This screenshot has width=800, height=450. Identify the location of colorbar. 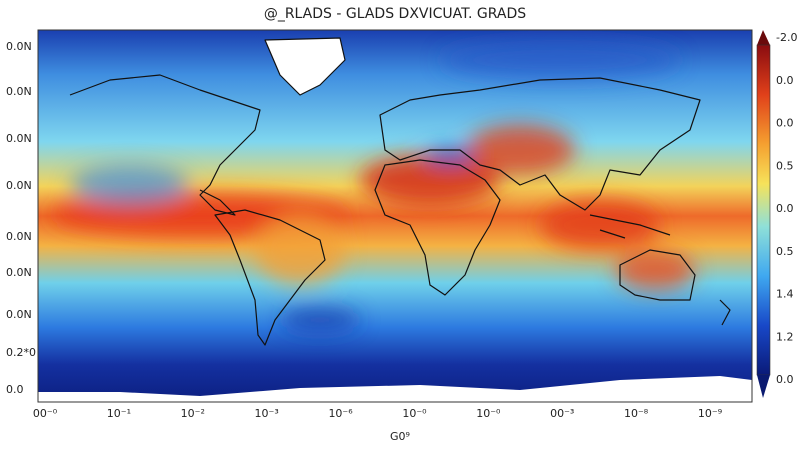
(763, 214).